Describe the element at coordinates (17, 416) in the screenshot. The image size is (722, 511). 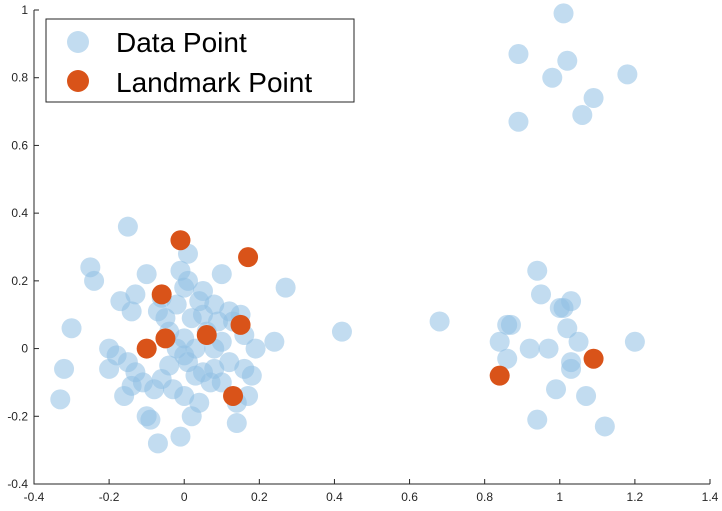
I see `y-tick-label: -0.2` at that location.